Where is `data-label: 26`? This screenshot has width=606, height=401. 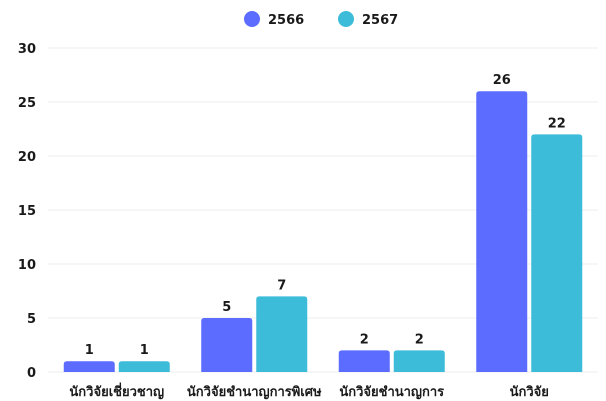 data-label: 26 is located at coordinates (502, 80).